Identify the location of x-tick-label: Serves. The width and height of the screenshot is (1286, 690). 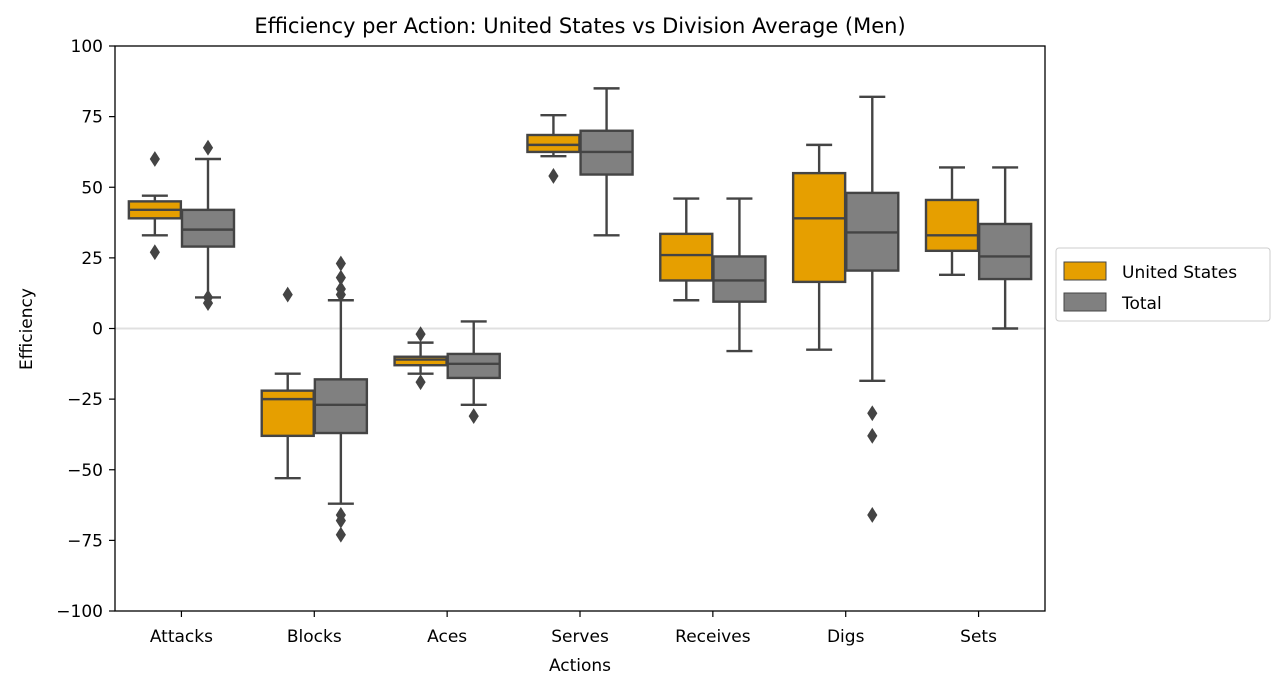
(580, 637).